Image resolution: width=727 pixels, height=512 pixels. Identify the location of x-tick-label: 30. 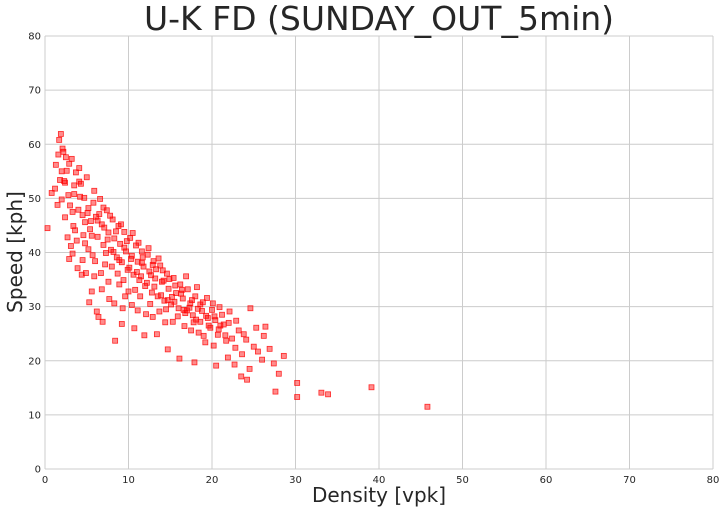
(295, 480).